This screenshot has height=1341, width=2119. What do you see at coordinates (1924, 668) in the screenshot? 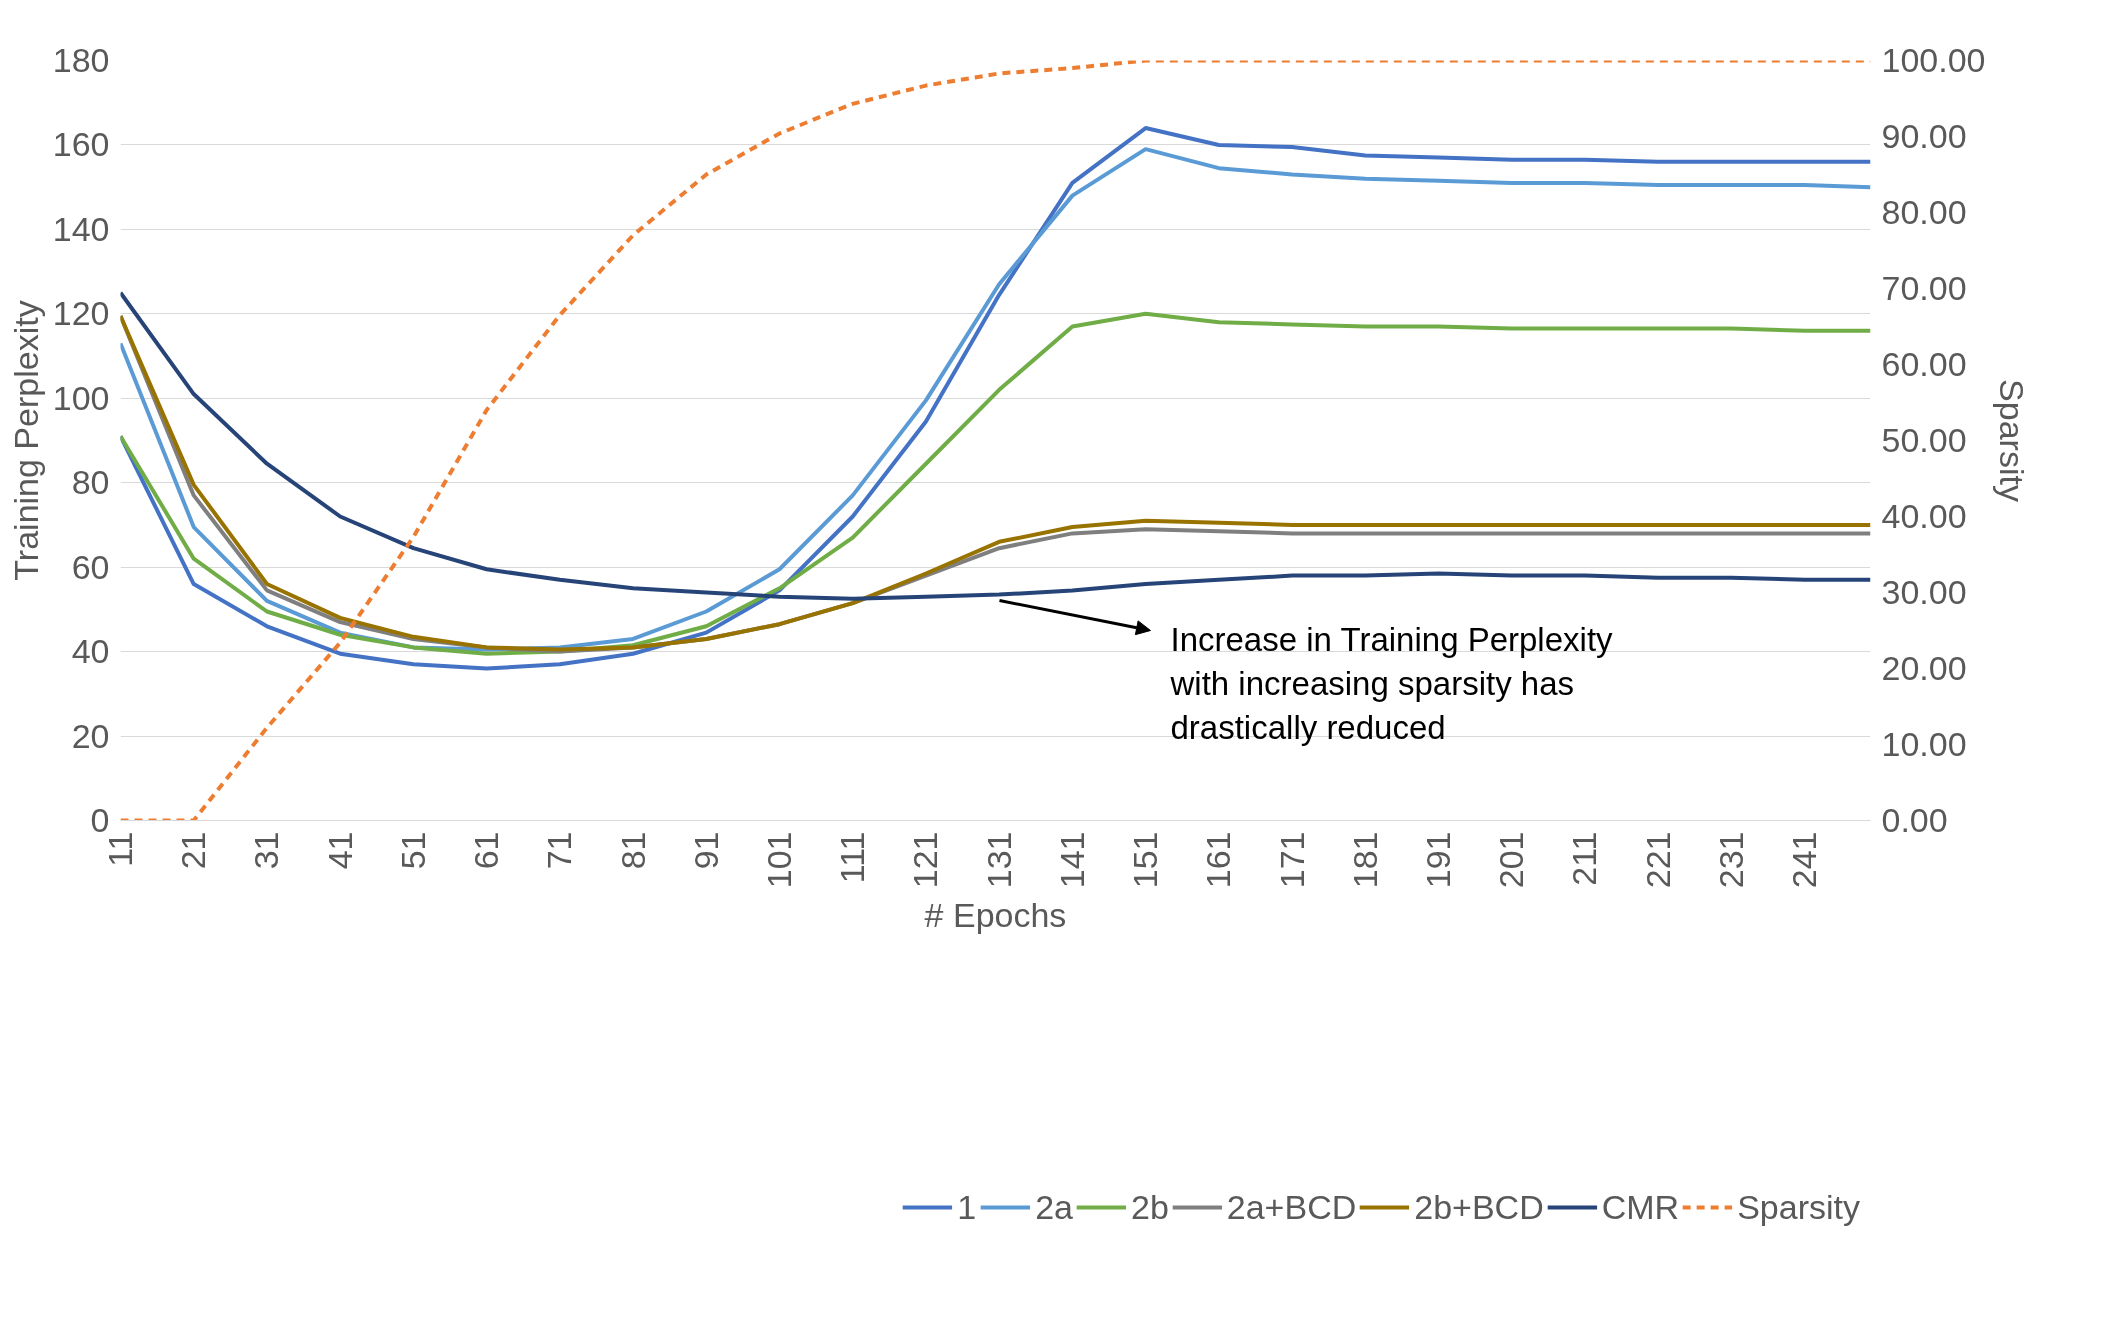
I see `y2-tick-label: 20.00` at bounding box center [1924, 668].